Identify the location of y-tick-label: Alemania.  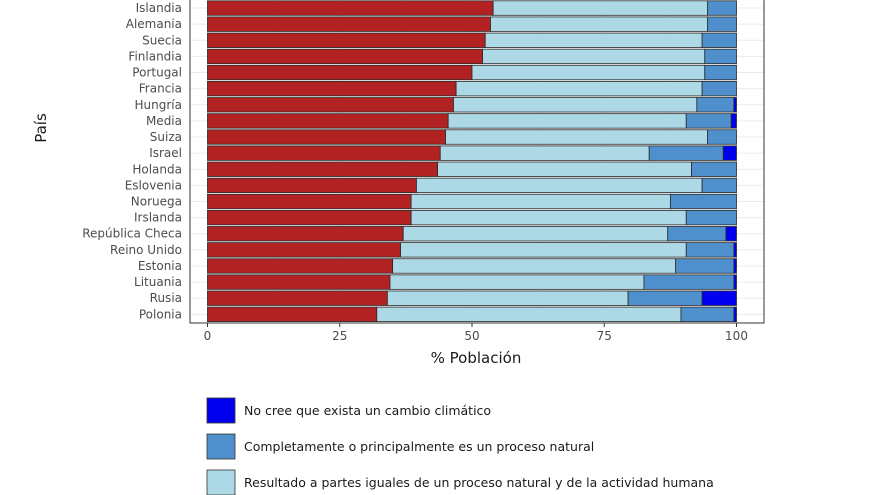
(154, 24).